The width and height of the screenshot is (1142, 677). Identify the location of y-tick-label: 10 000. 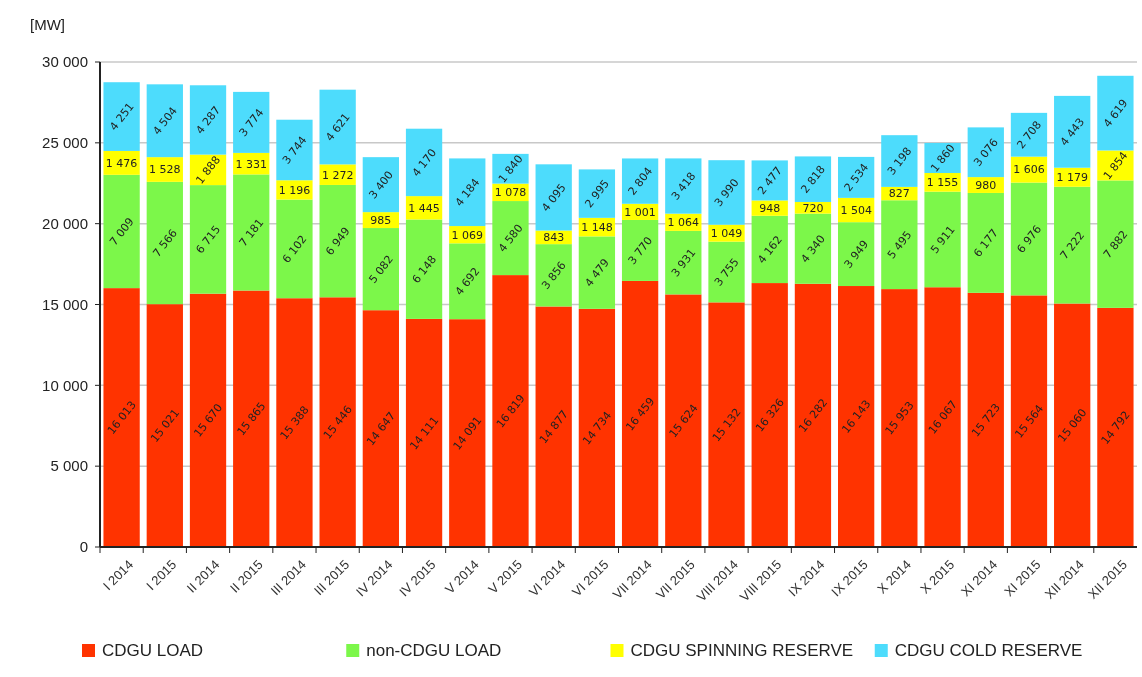
(65, 385).